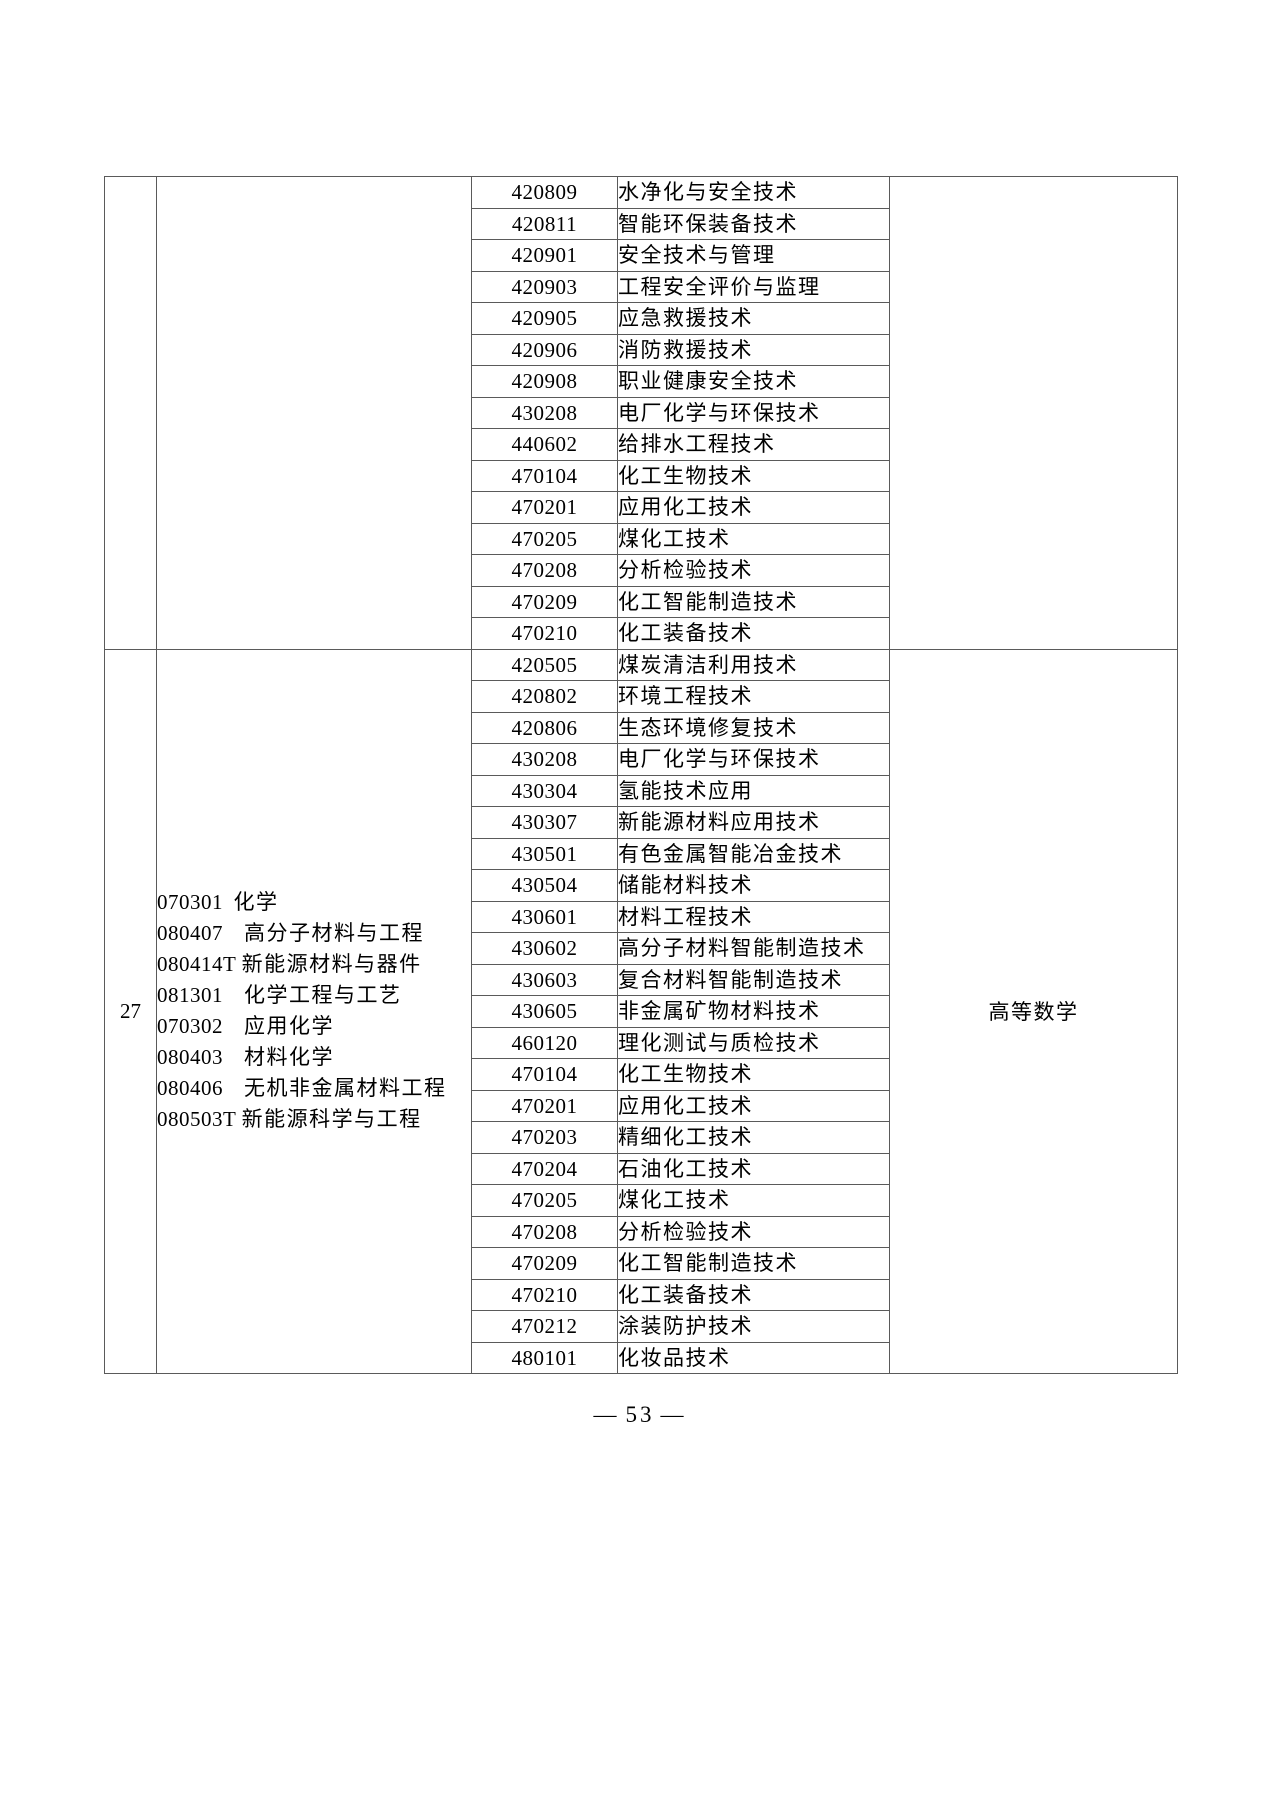 Image resolution: width=1280 pixels, height=1810 pixels. Describe the element at coordinates (544, 759) in the screenshot. I see `vocational-major-code-cell: 430208` at that location.